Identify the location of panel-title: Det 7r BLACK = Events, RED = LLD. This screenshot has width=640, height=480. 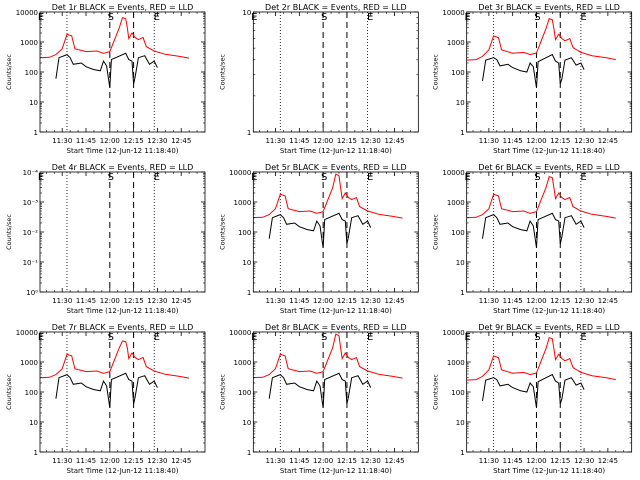
(123, 327).